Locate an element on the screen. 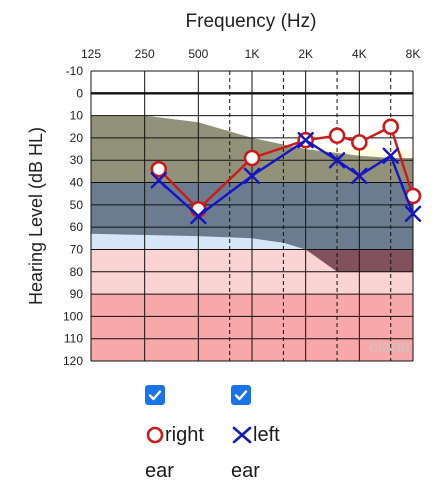 This screenshot has width=446, height=499. y-tick-label: 20 is located at coordinates (77, 138).